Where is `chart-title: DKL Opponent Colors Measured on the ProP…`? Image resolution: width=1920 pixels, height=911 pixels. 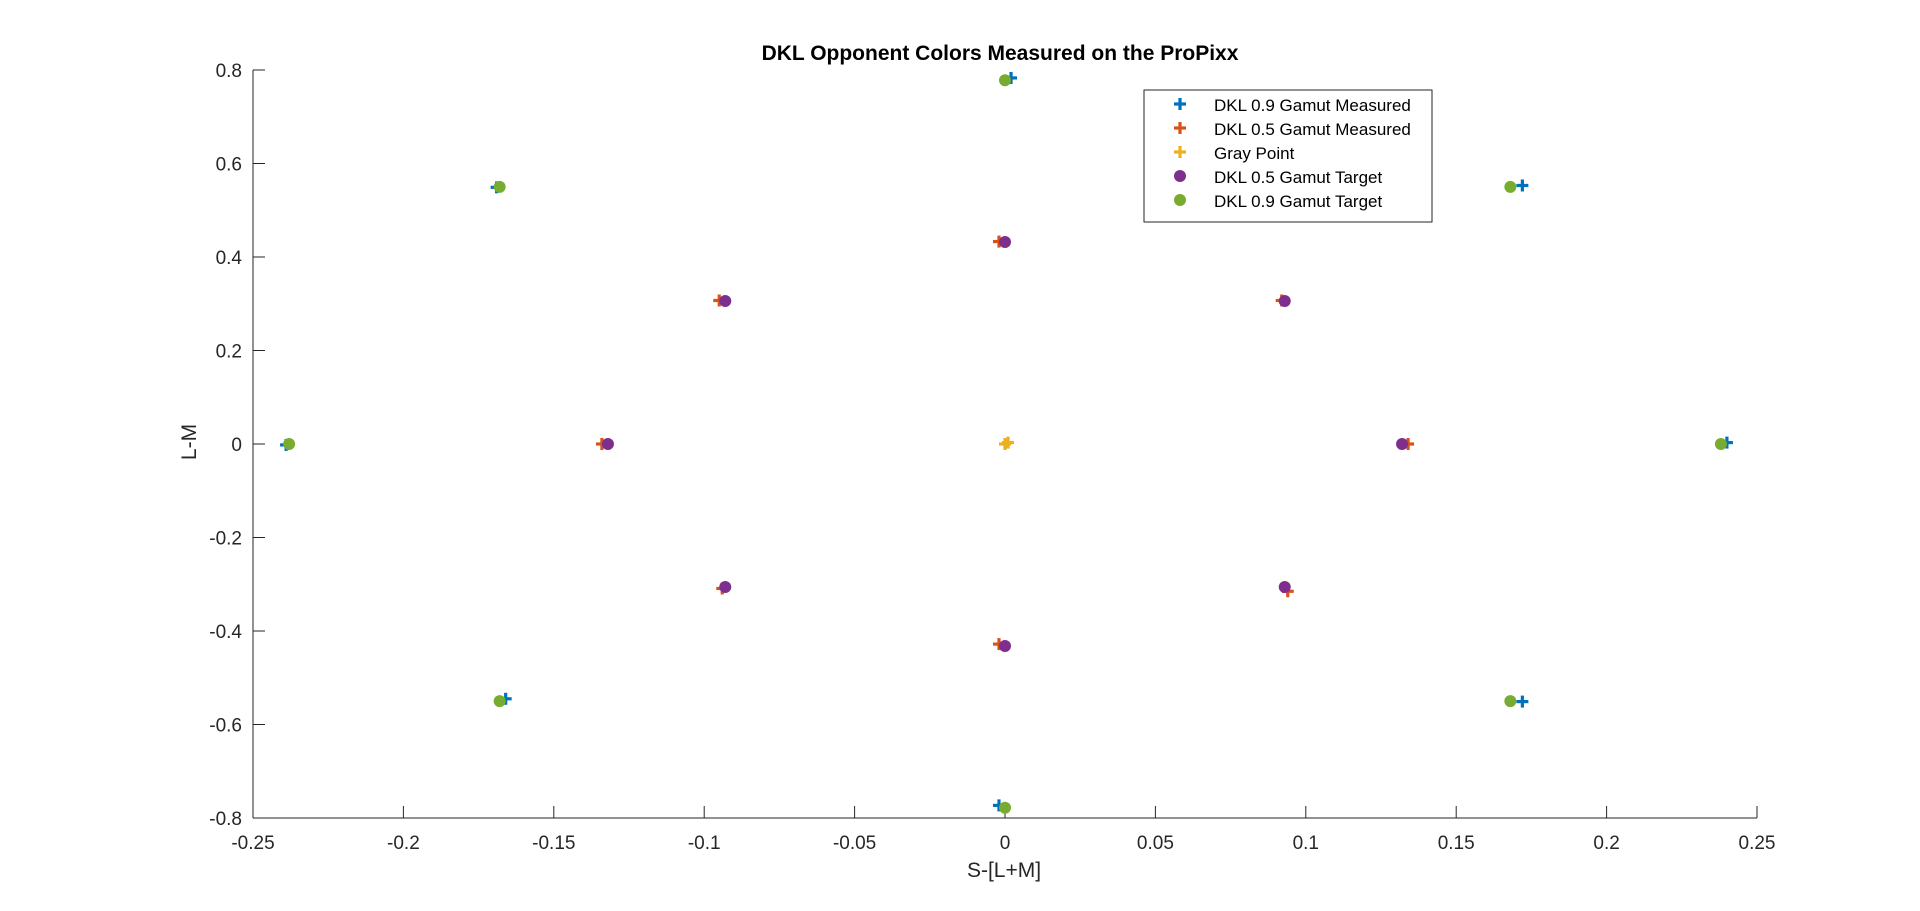 chart-title: DKL Opponent Colors Measured on the ProP… is located at coordinates (1000, 53).